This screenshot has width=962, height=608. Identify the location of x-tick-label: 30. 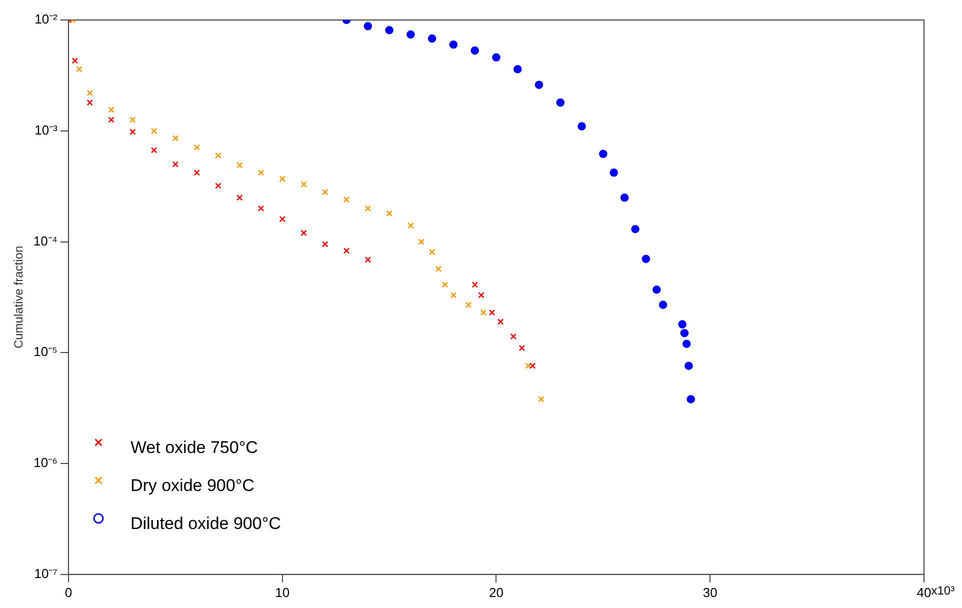
(710, 592).